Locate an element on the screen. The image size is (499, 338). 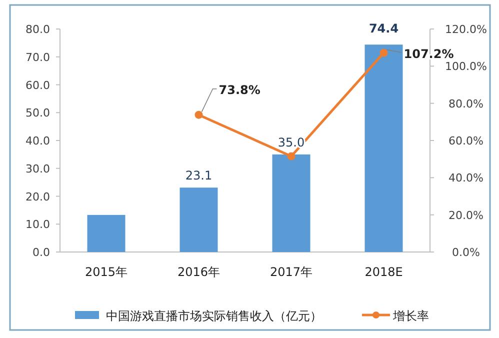
data-label: 107.2% is located at coordinates (429, 53).